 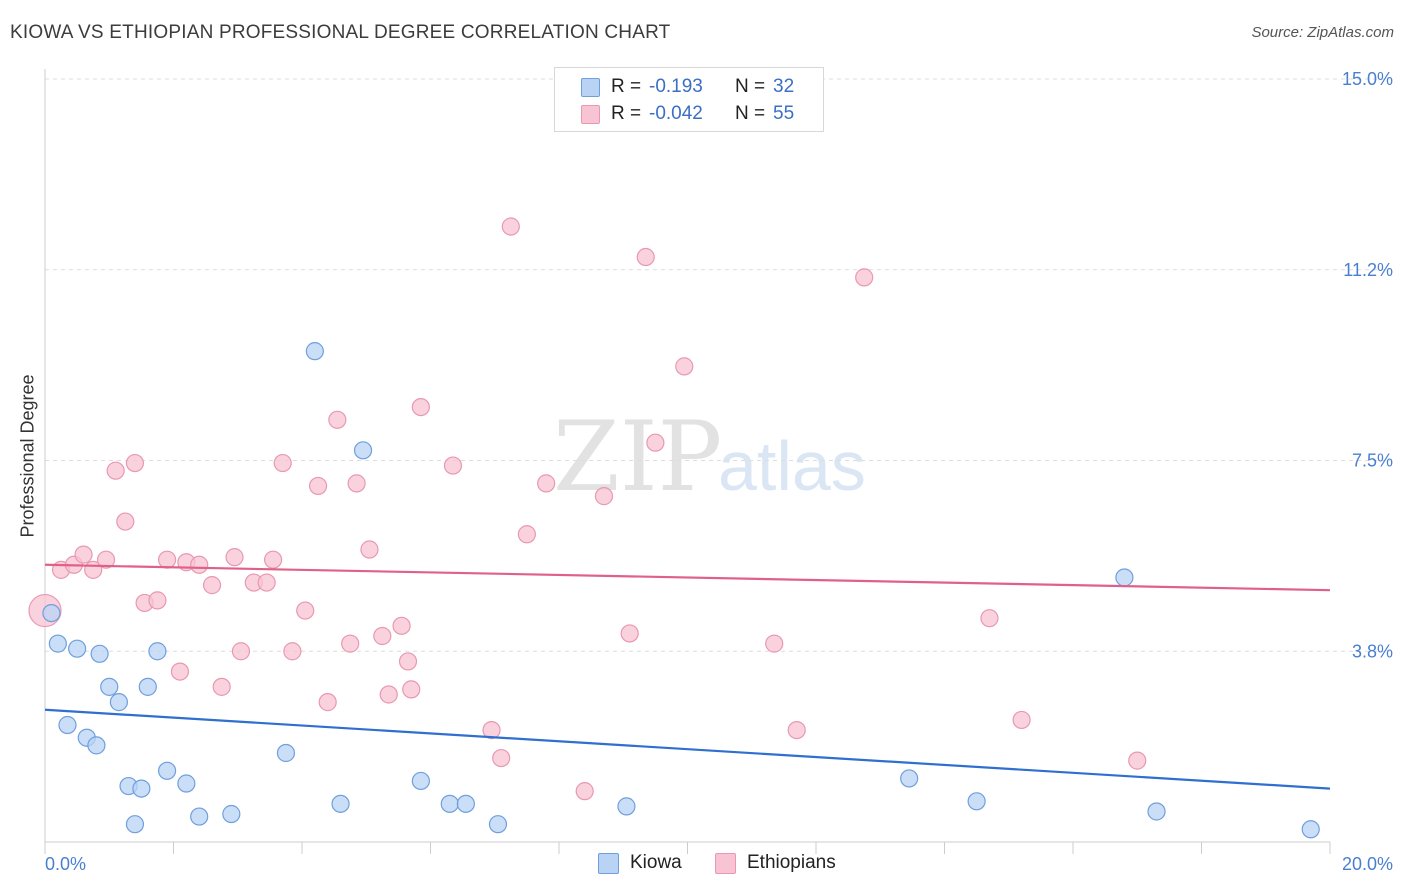 I want to click on kiowa-swatch, so click(x=590, y=87).